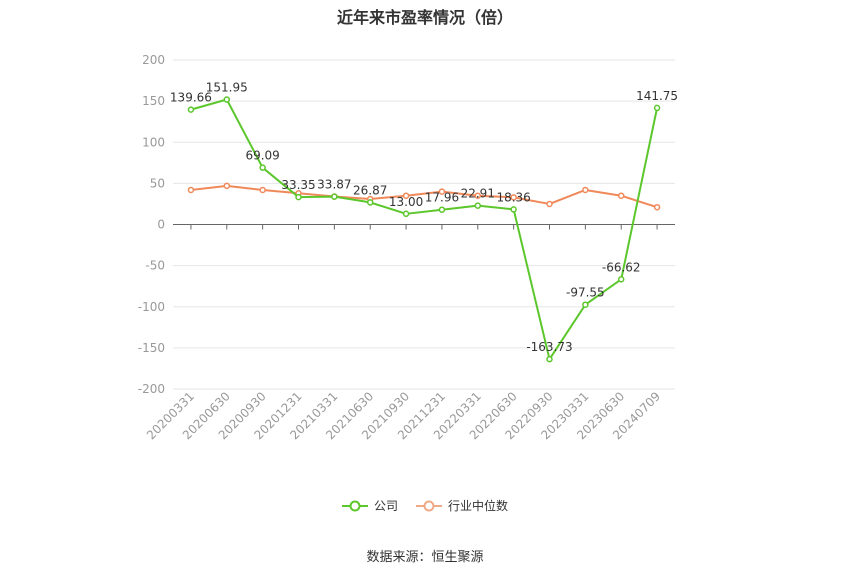 This screenshot has width=850, height=575. Describe the element at coordinates (406, 202) in the screenshot. I see `company-data-label: 13.00` at that location.